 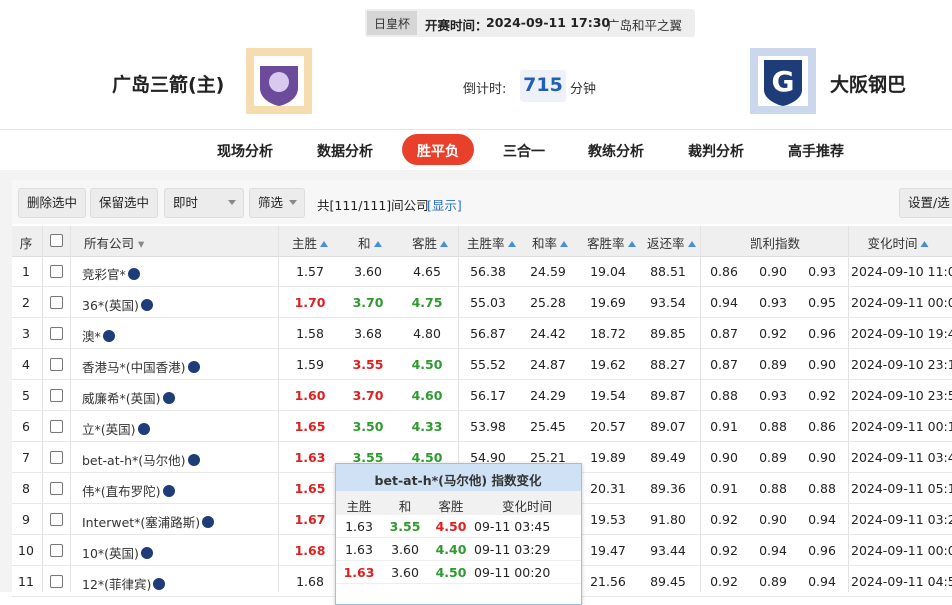 I want to click on rate: 88.27, so click(x=668, y=364).